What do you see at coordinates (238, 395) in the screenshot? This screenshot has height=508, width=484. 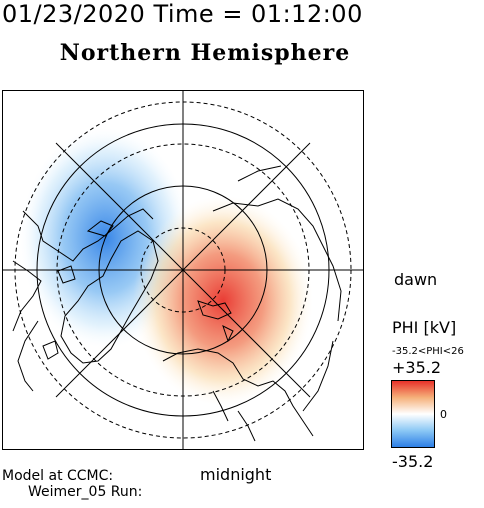 I see `scandinavian-coast` at bounding box center [238, 395].